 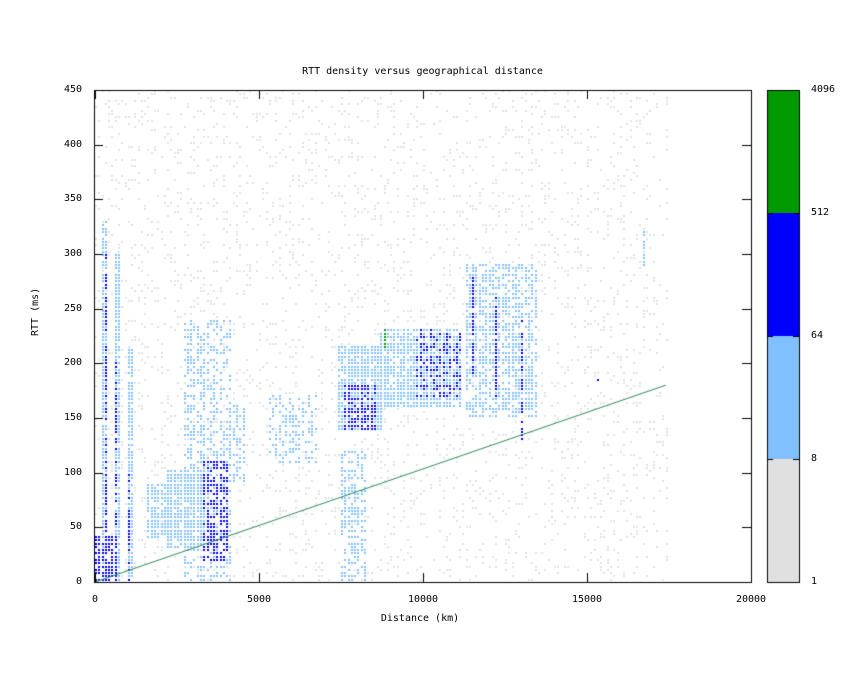 I want to click on y-tick-label: 0, so click(x=78, y=581).